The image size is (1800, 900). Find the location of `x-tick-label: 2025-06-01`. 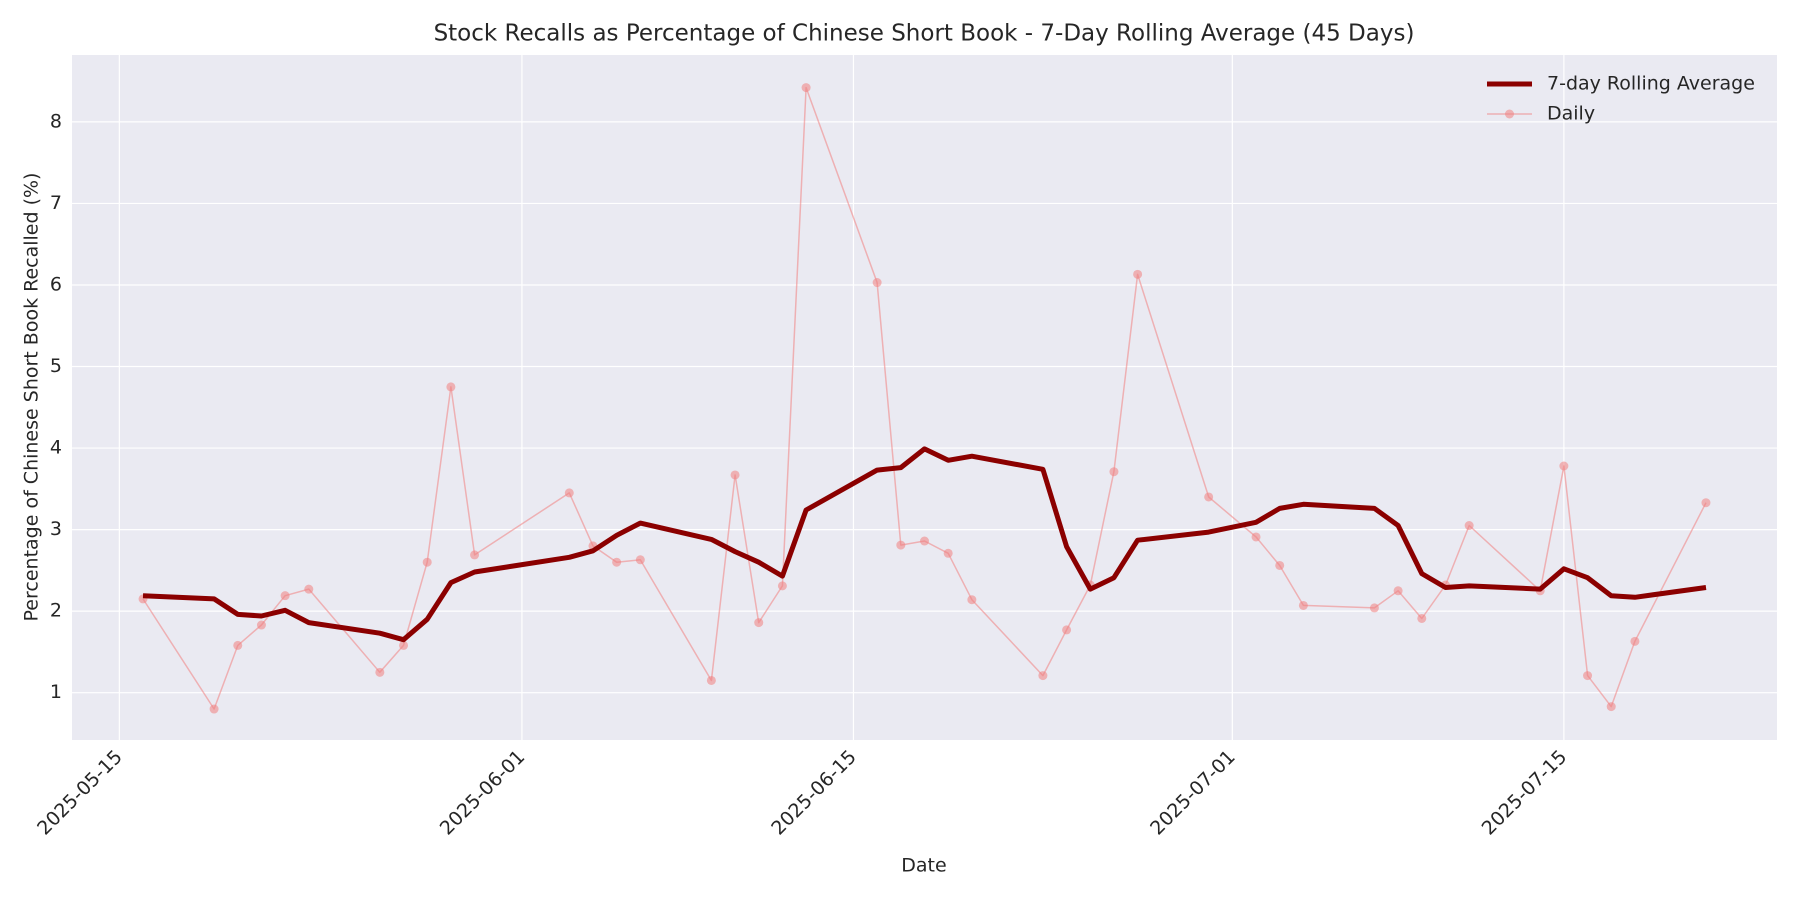

x-tick-label: 2025-06-01 is located at coordinates (483, 793).